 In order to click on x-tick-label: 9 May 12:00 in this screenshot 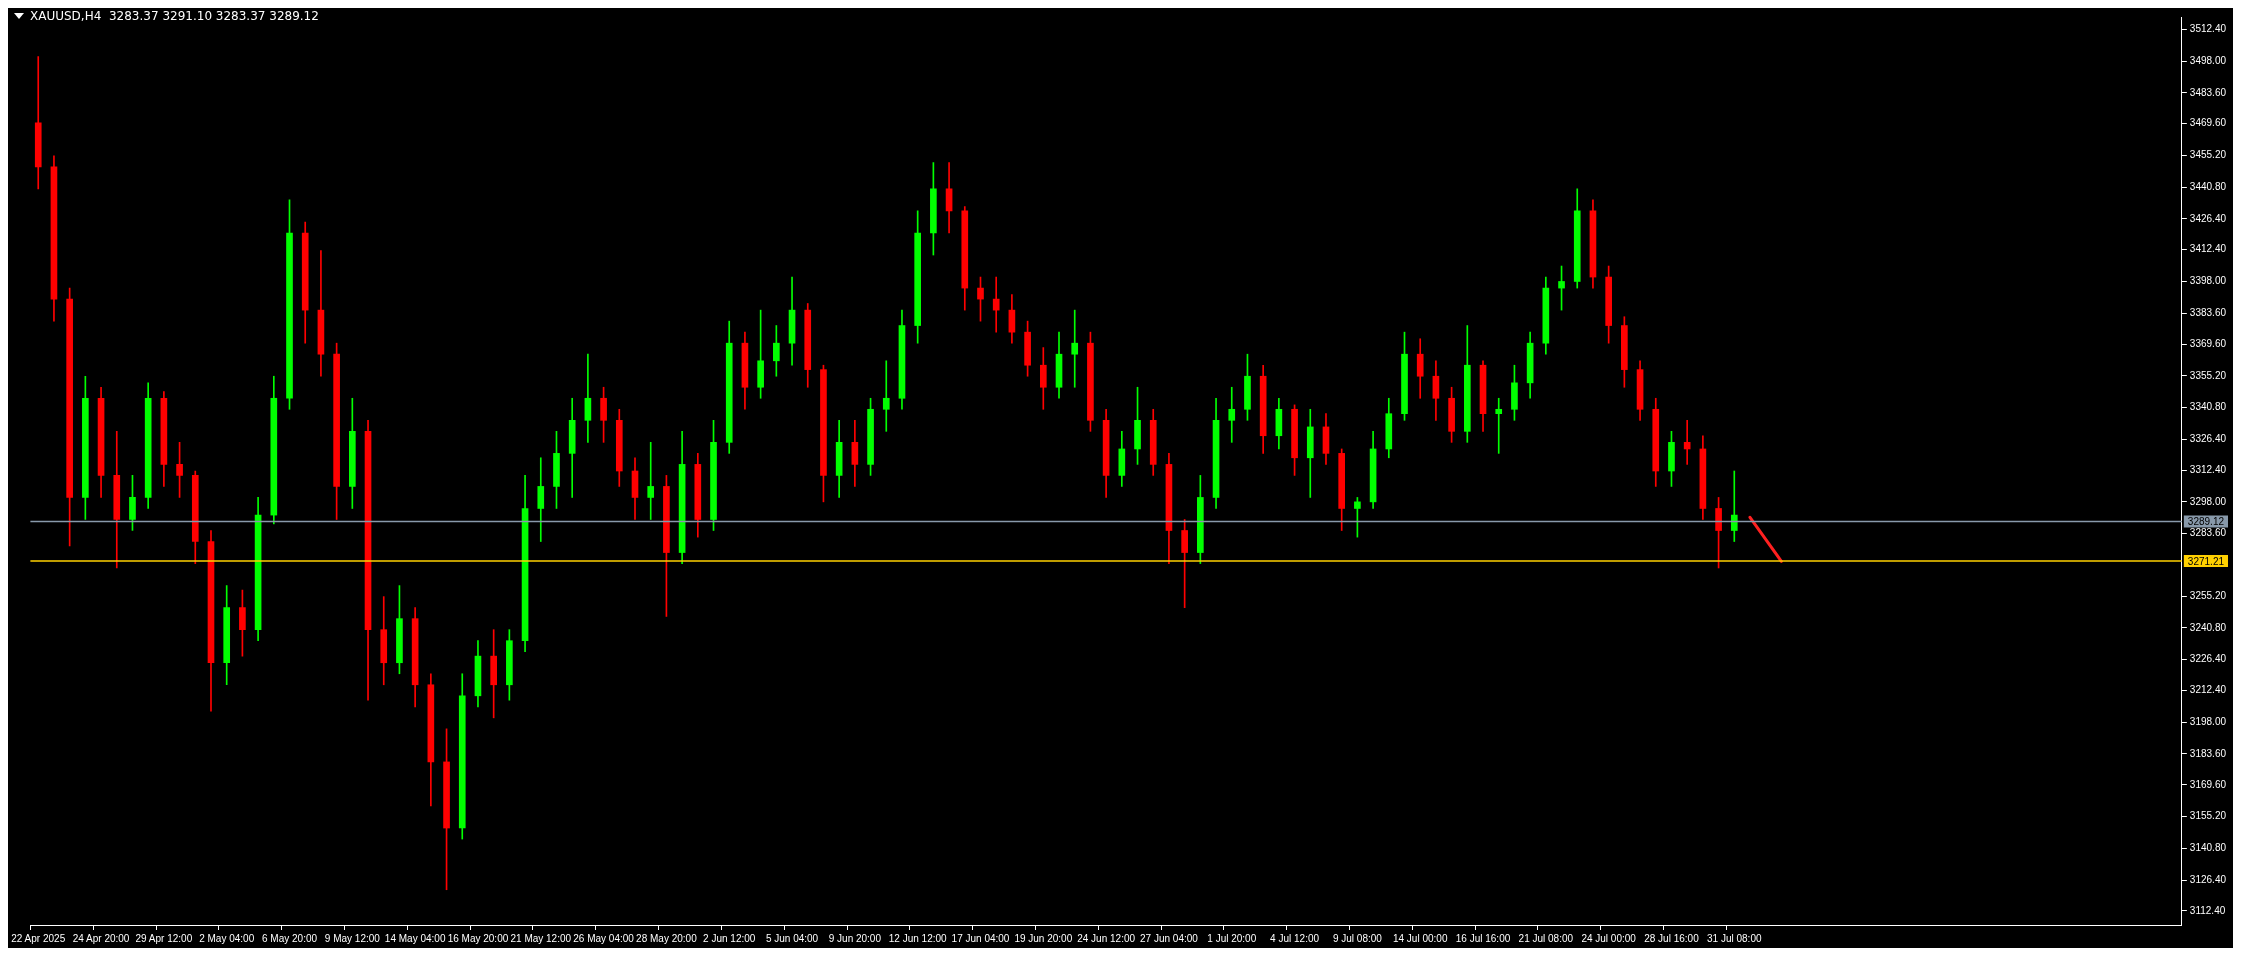, I will do `click(352, 938)`.